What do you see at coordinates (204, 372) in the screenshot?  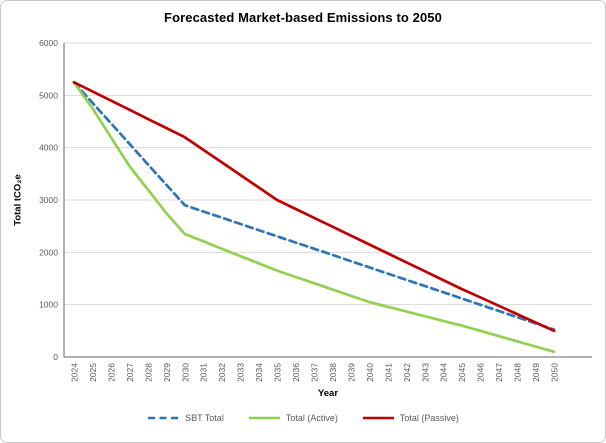 I see `x-tick-label: 2031` at bounding box center [204, 372].